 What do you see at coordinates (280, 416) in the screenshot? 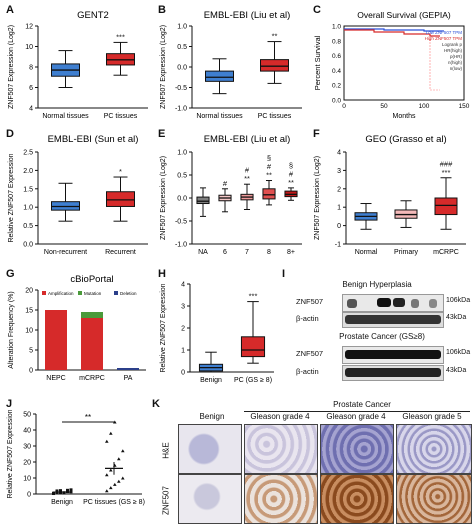
I see `ihc-header-grade4a: Gleason grade 4` at bounding box center [280, 416].